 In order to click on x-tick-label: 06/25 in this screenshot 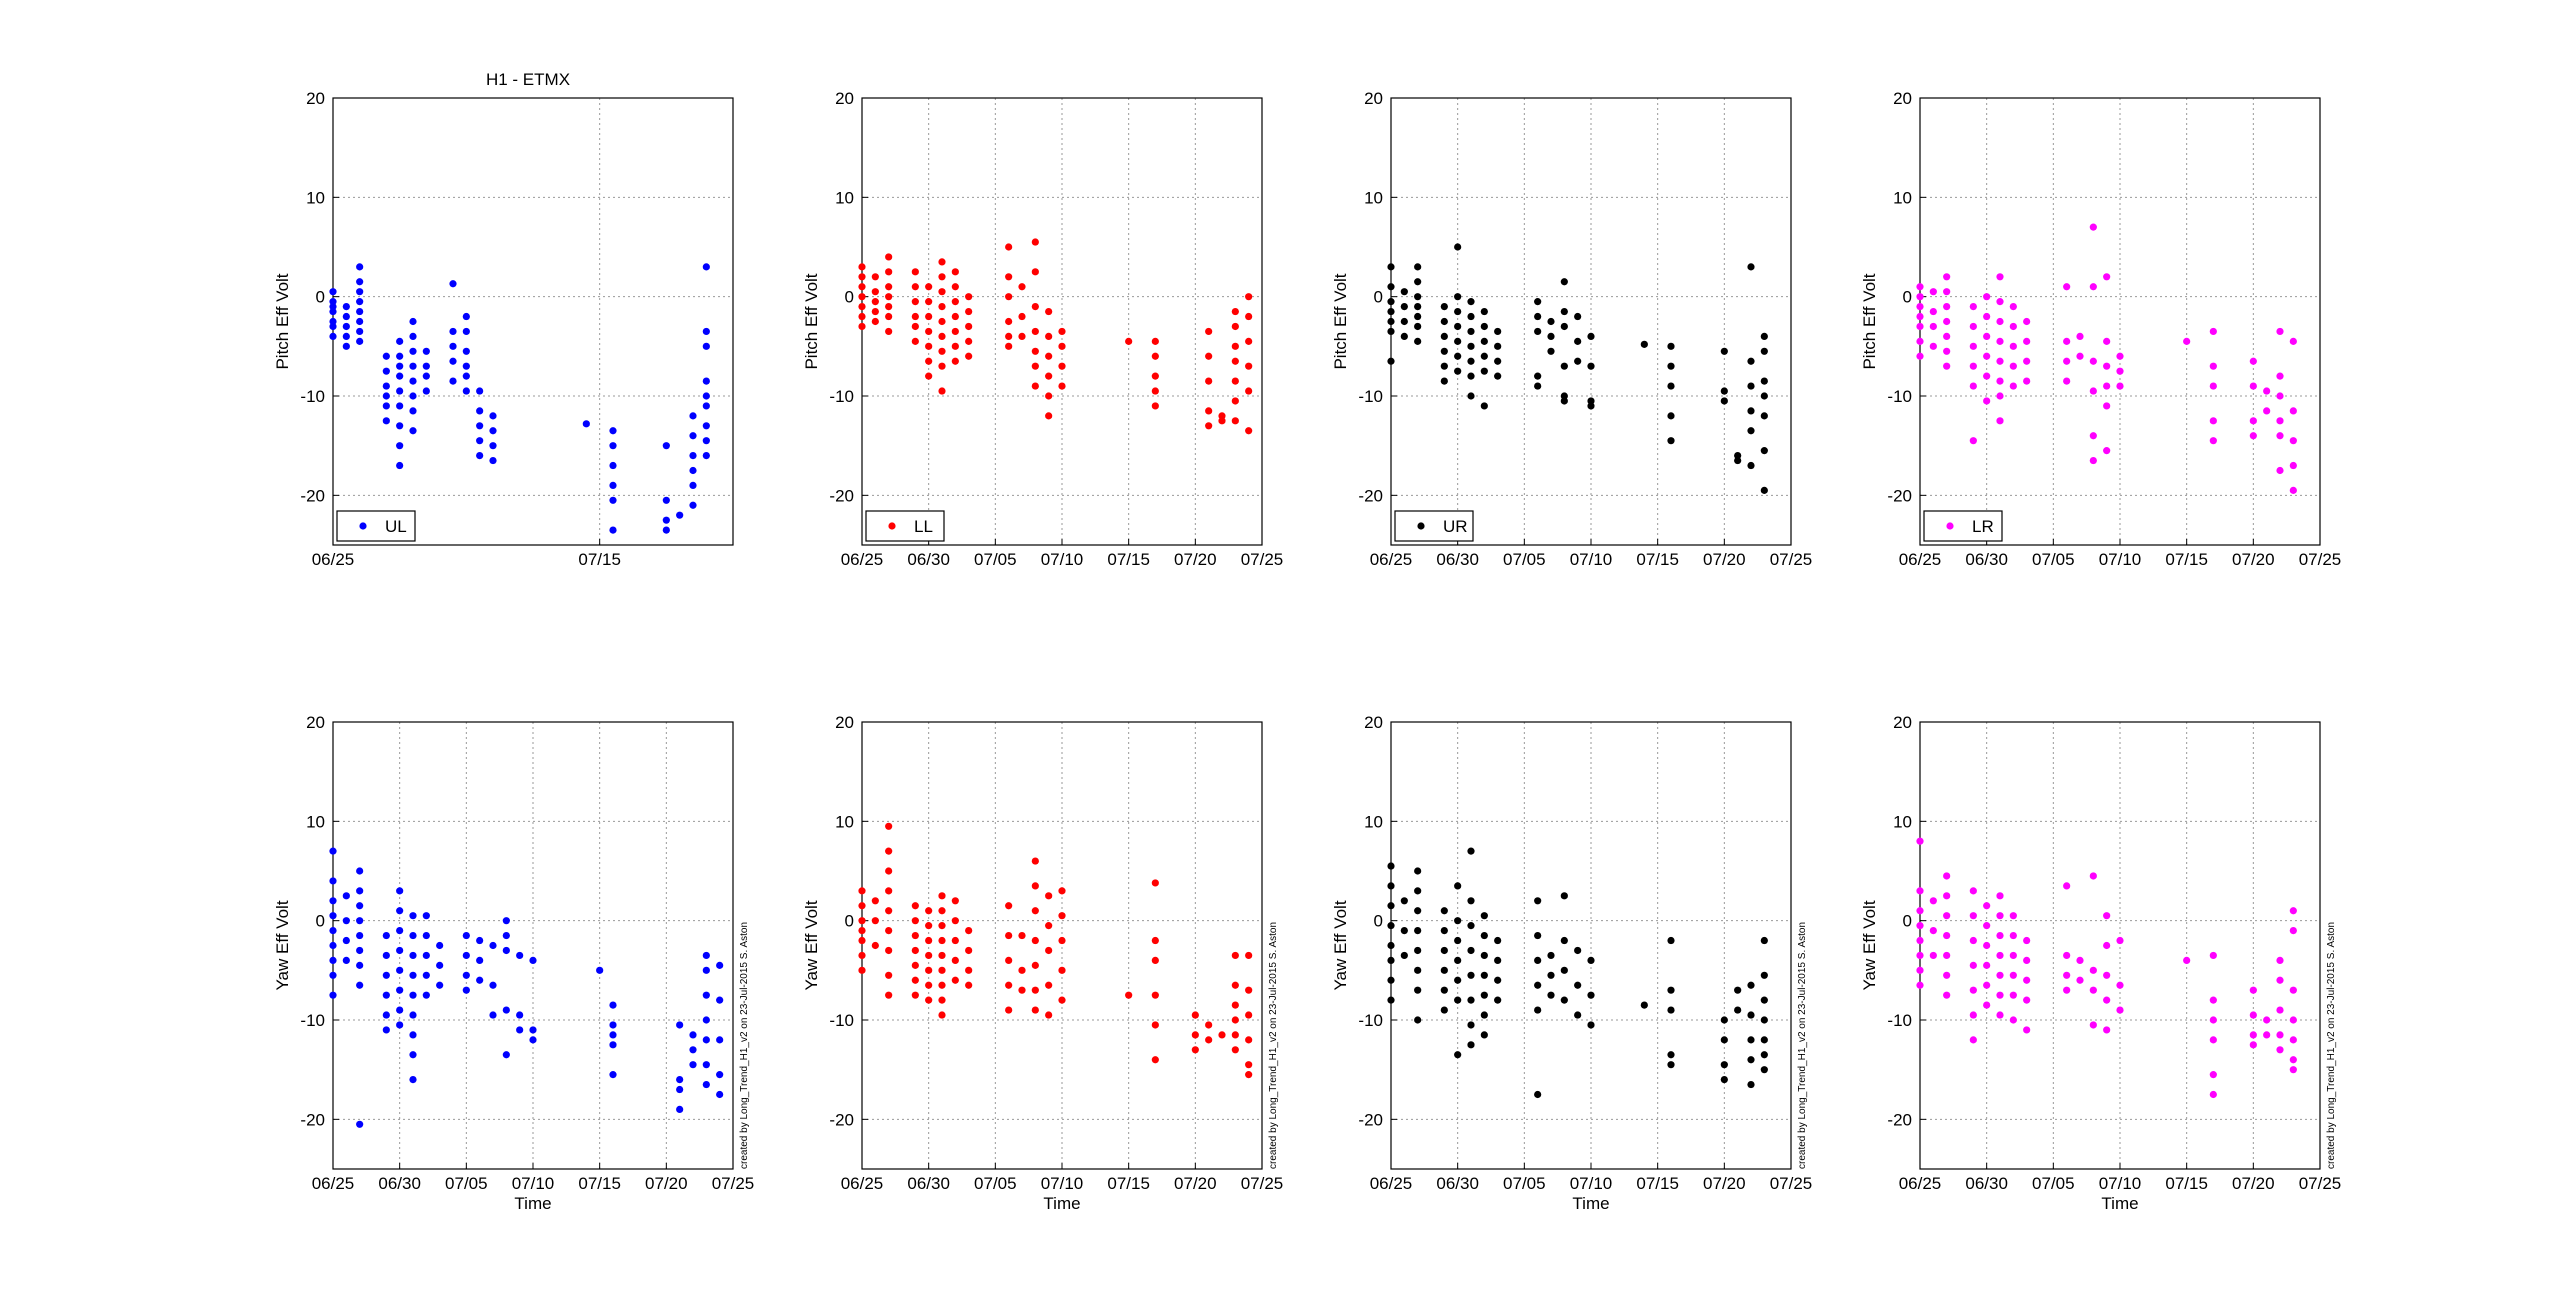, I will do `click(1391, 559)`.